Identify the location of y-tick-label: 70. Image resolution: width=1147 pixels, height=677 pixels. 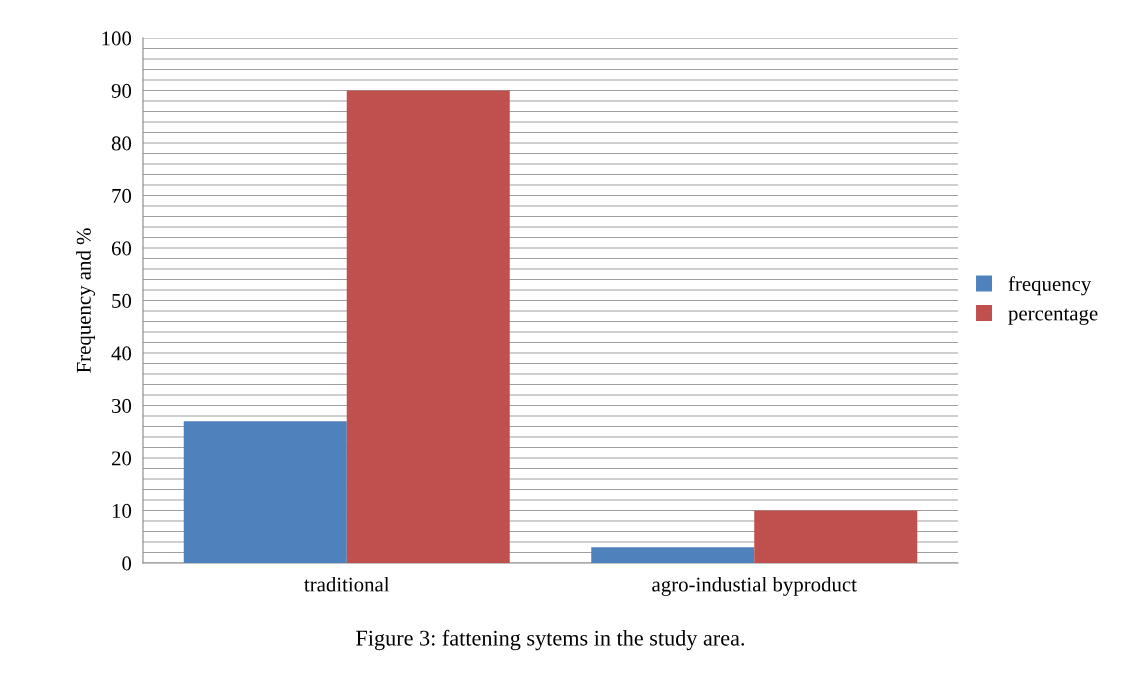
(122, 195).